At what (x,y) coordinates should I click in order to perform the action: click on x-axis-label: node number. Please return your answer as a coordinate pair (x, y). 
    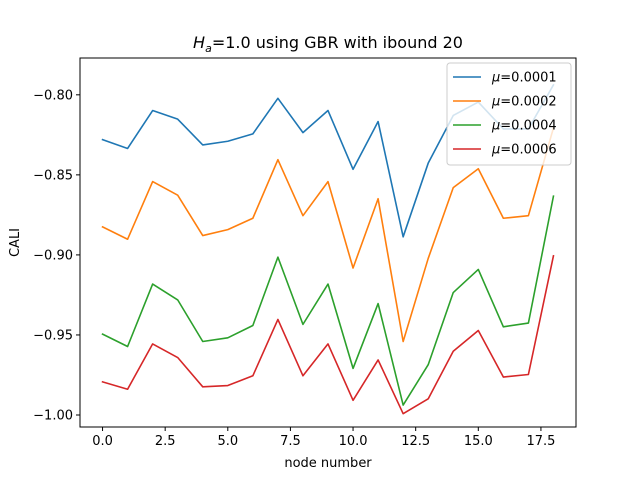
    Looking at the image, I should click on (328, 463).